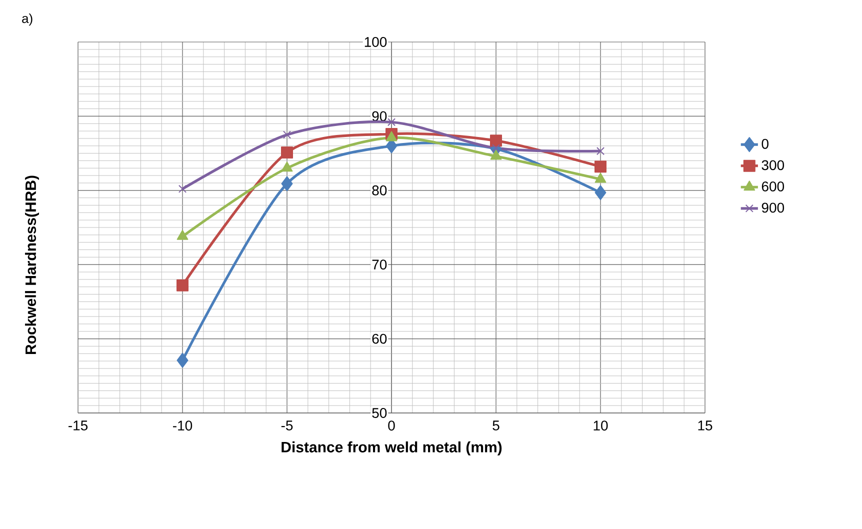 Image resolution: width=862 pixels, height=529 pixels. What do you see at coordinates (78, 425) in the screenshot?
I see `x-tick-label: -15` at bounding box center [78, 425].